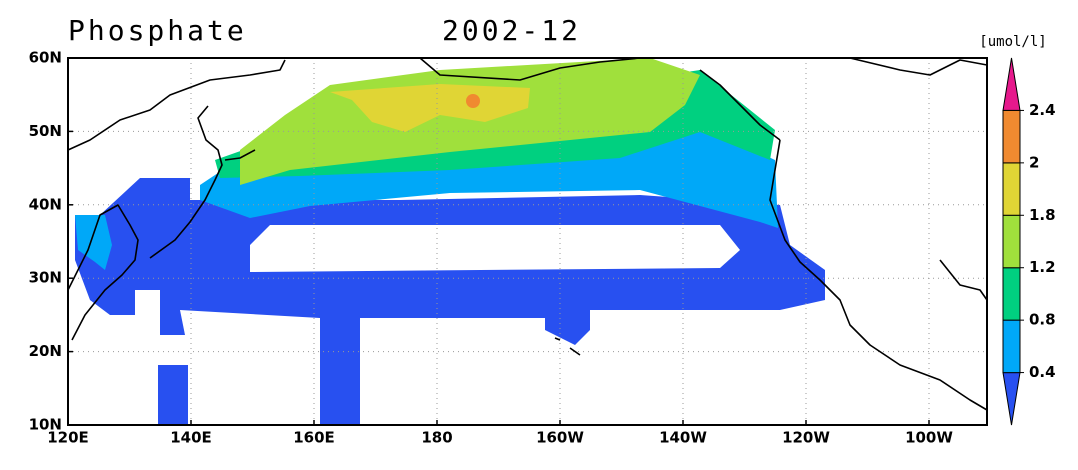  What do you see at coordinates (929, 438) in the screenshot?
I see `lon-label: 100W` at bounding box center [929, 438].